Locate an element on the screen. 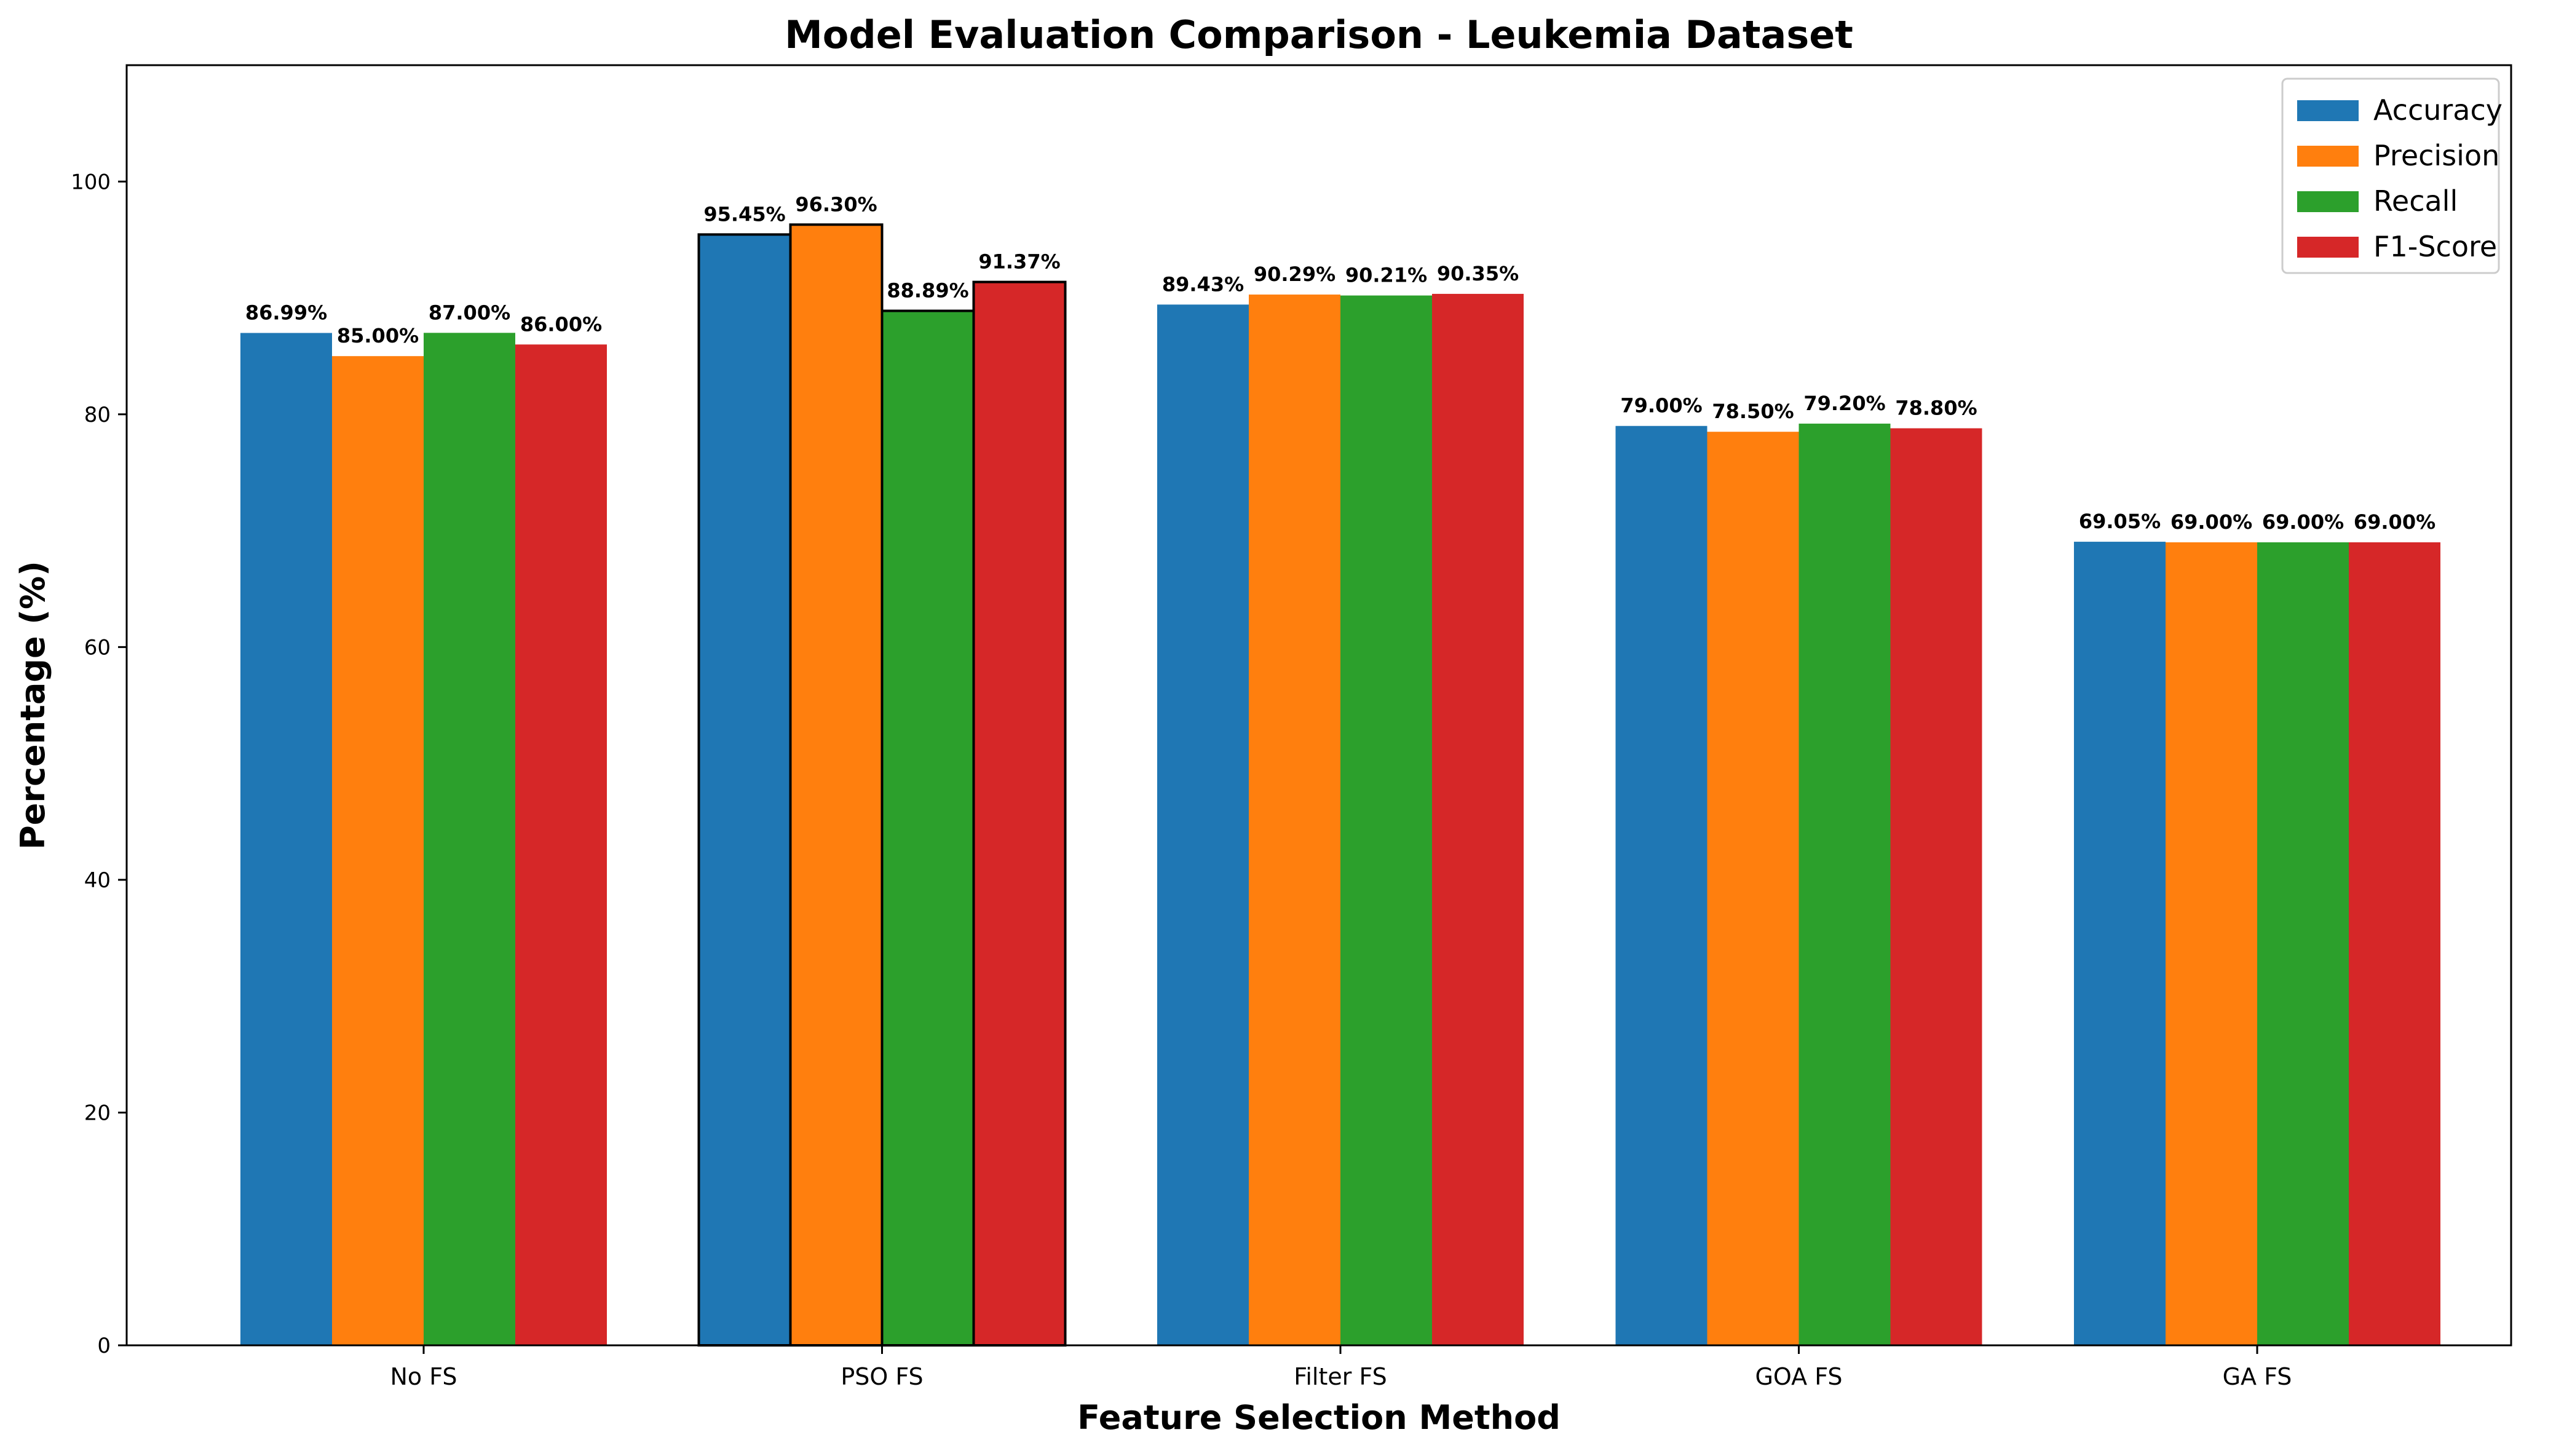  data-label: 79.00% is located at coordinates (1661, 405).